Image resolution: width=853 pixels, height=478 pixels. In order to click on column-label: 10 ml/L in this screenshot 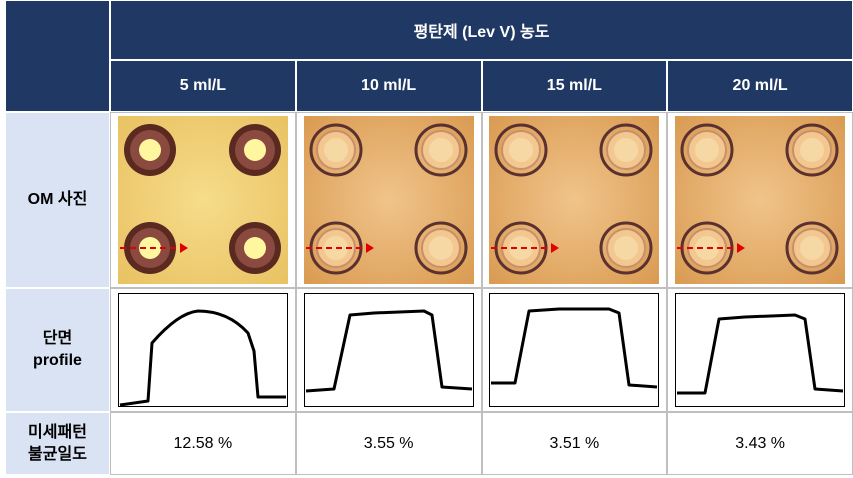, I will do `click(389, 85)`.